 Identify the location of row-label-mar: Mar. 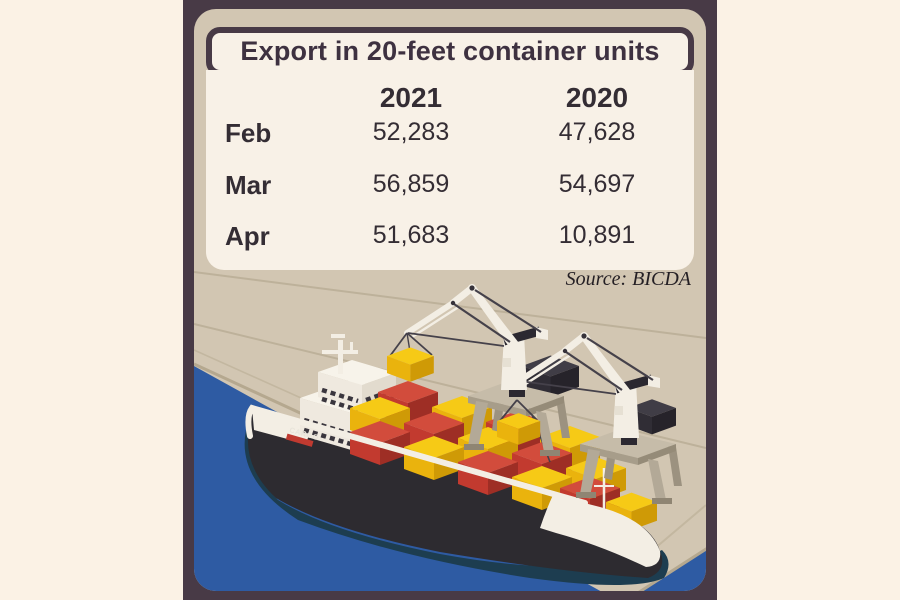
(248, 185).